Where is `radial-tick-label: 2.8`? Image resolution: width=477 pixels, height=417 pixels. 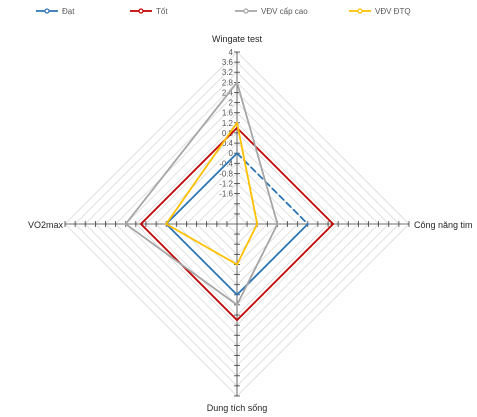 radial-tick-label: 2.8 is located at coordinates (228, 82).